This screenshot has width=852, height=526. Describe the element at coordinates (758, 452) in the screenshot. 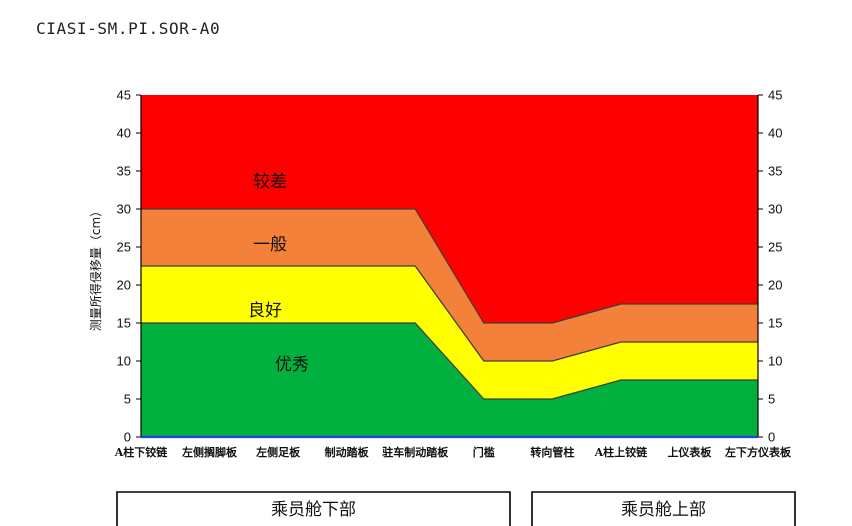

I see `x-tick-label: 左下方仪表板` at that location.